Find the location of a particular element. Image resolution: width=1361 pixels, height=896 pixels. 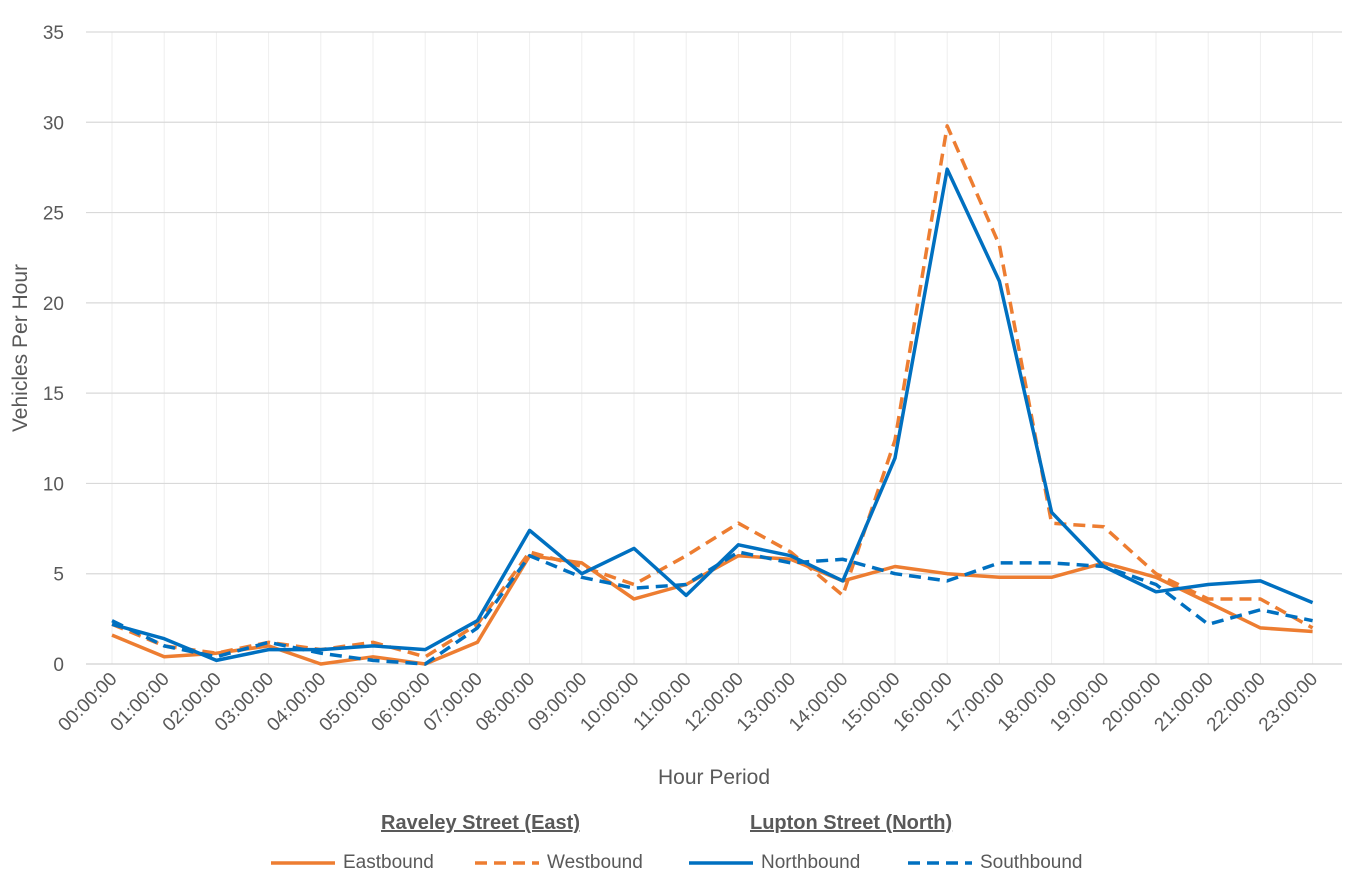

legend-label-southbound: Southbound is located at coordinates (1031, 862).